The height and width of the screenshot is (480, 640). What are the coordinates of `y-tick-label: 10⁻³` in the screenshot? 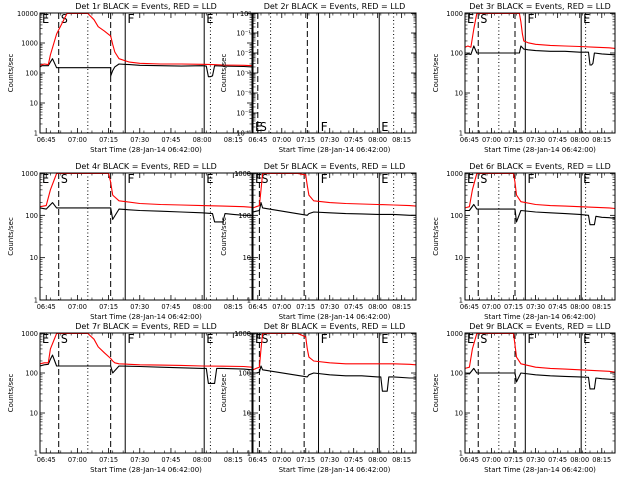 It's located at (243, 74).